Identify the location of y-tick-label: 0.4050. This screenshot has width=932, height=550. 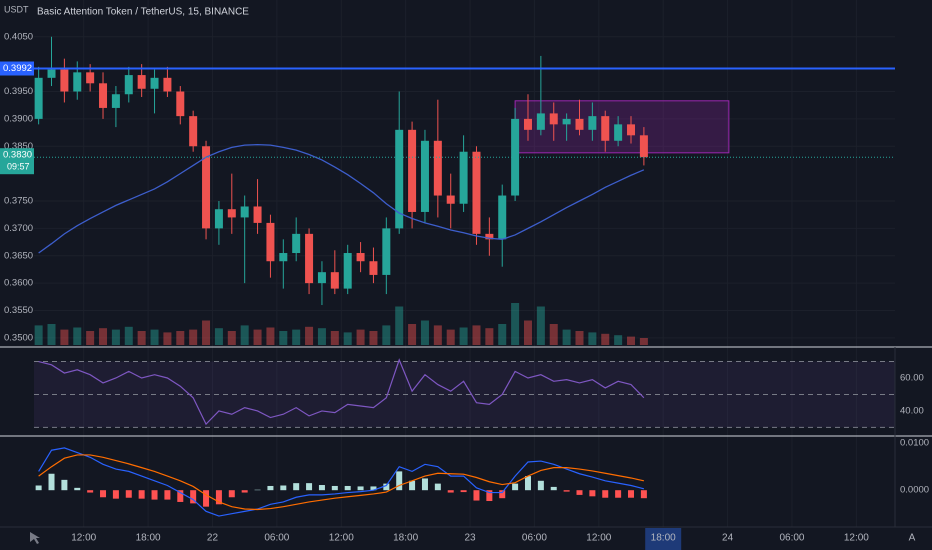
(18, 36).